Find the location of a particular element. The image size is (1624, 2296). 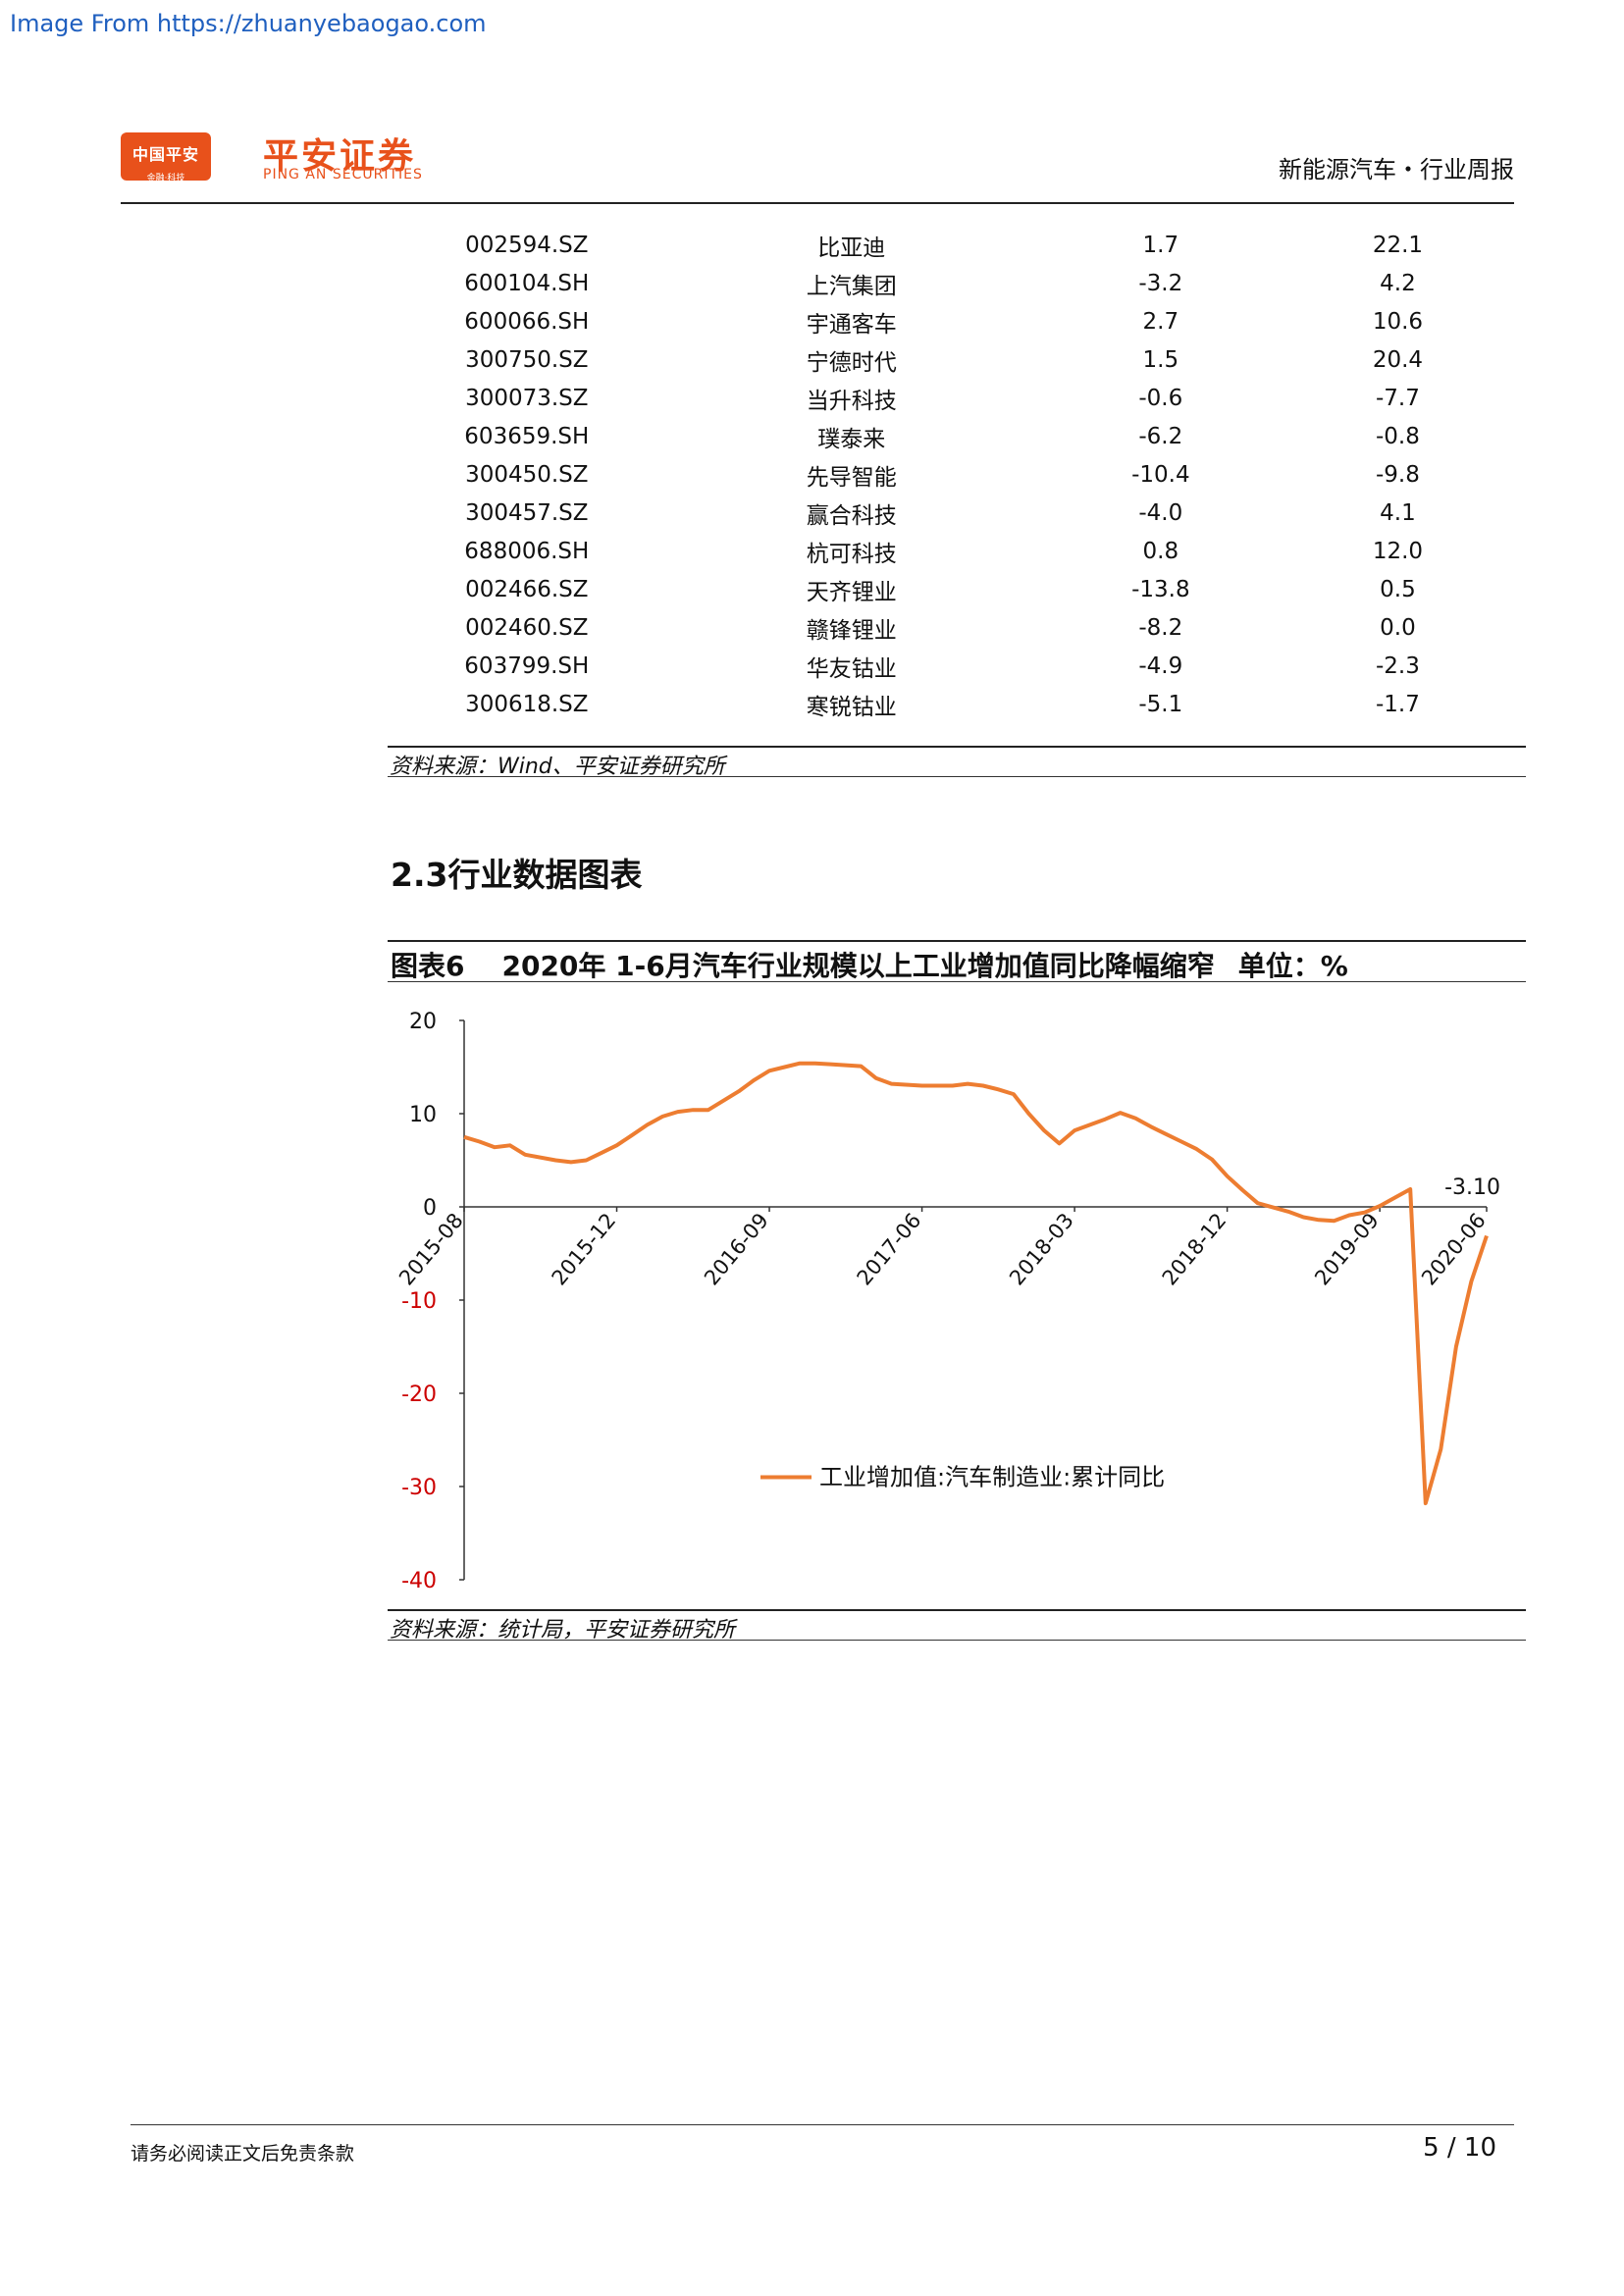

series-line is located at coordinates (976, 1283).